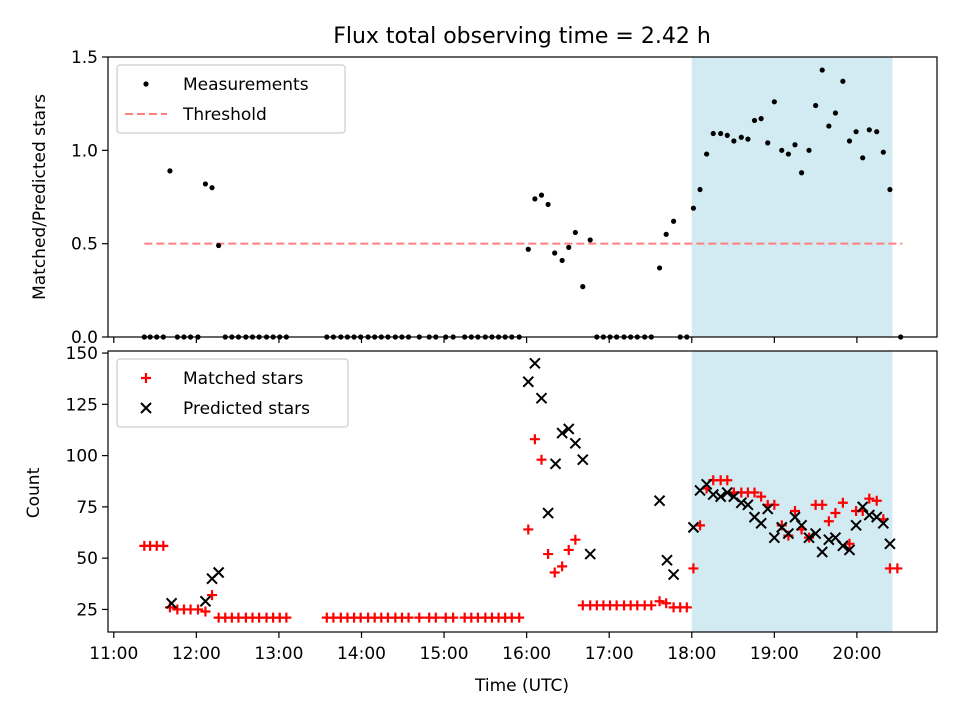  I want to click on y-tick-label: 125, so click(82, 405).